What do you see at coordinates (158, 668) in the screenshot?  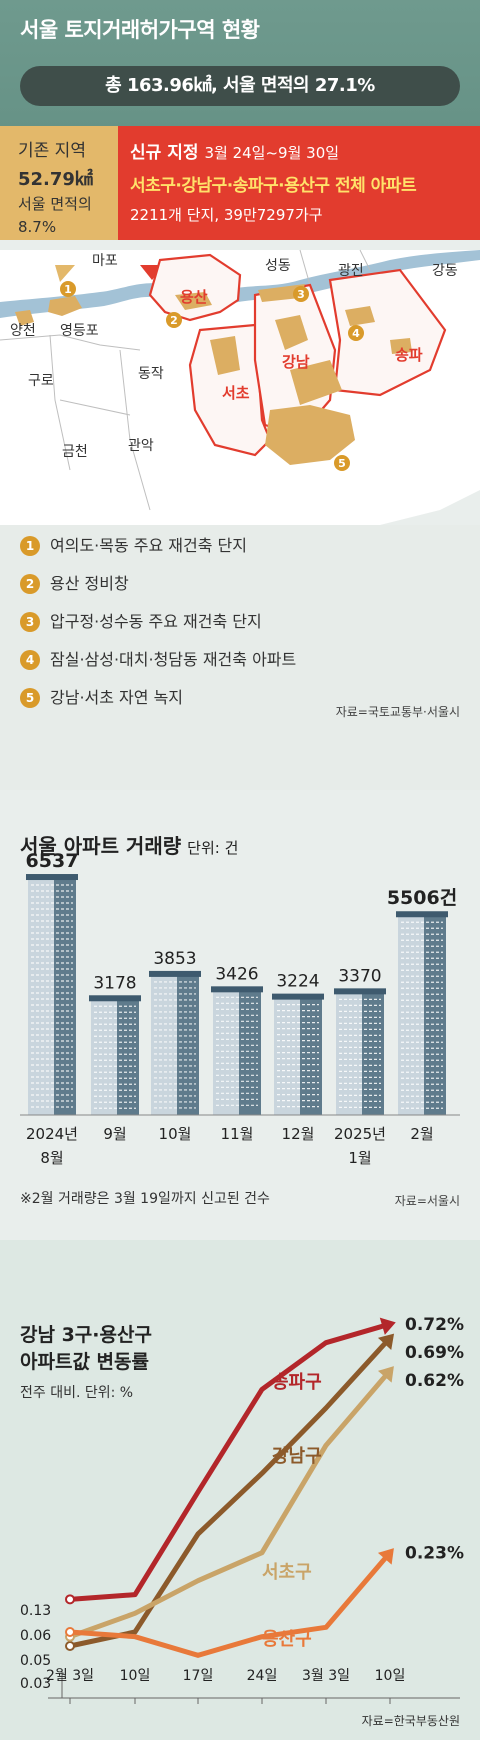 I see `legend-item: 4 잠실·삼성·대치·청담동 재건축 아파트` at bounding box center [158, 668].